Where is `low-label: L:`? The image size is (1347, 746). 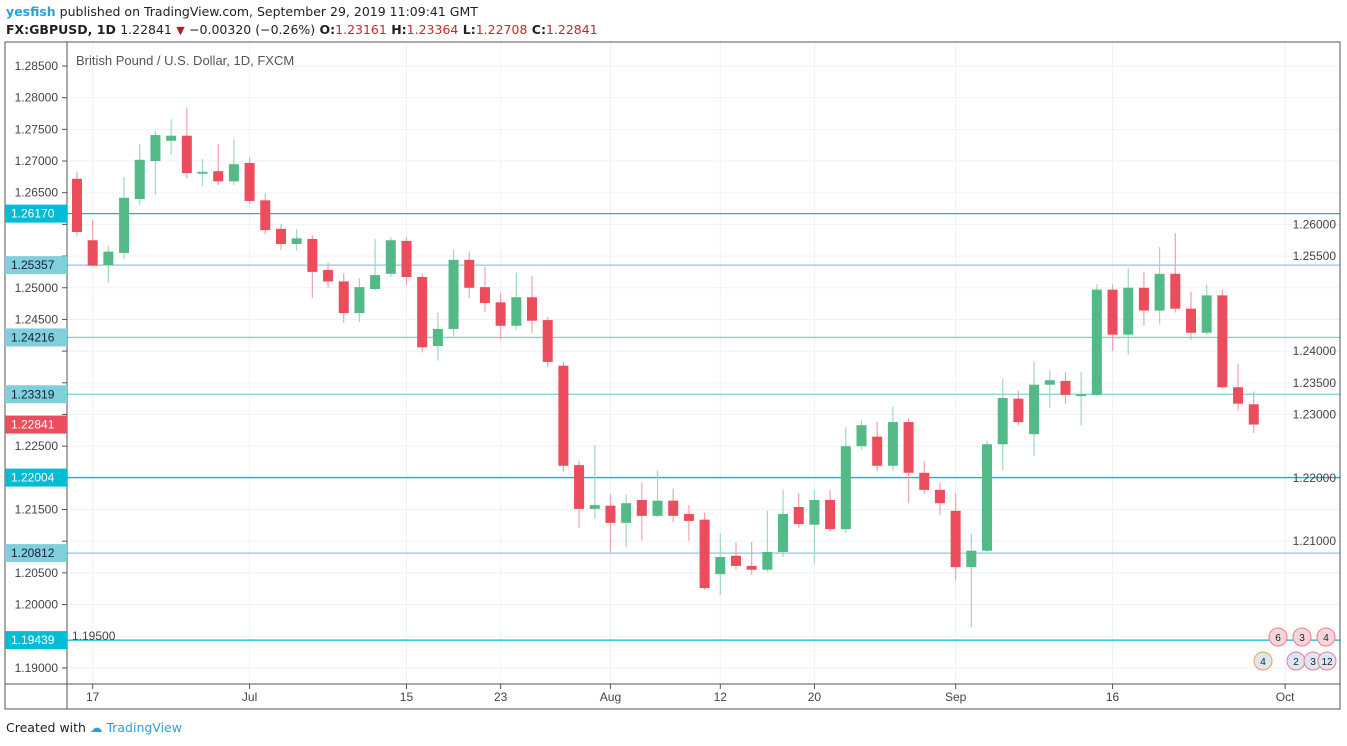
low-label: L: is located at coordinates (469, 29).